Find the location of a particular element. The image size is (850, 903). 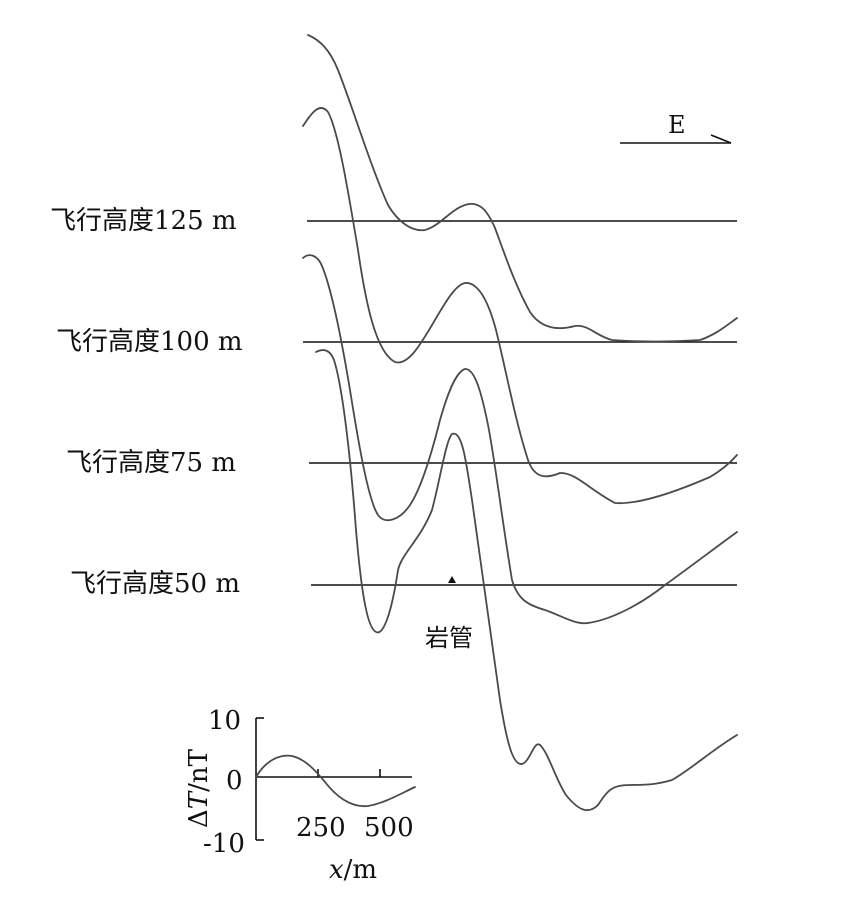

east-arrow-icon is located at coordinates (676, 139).